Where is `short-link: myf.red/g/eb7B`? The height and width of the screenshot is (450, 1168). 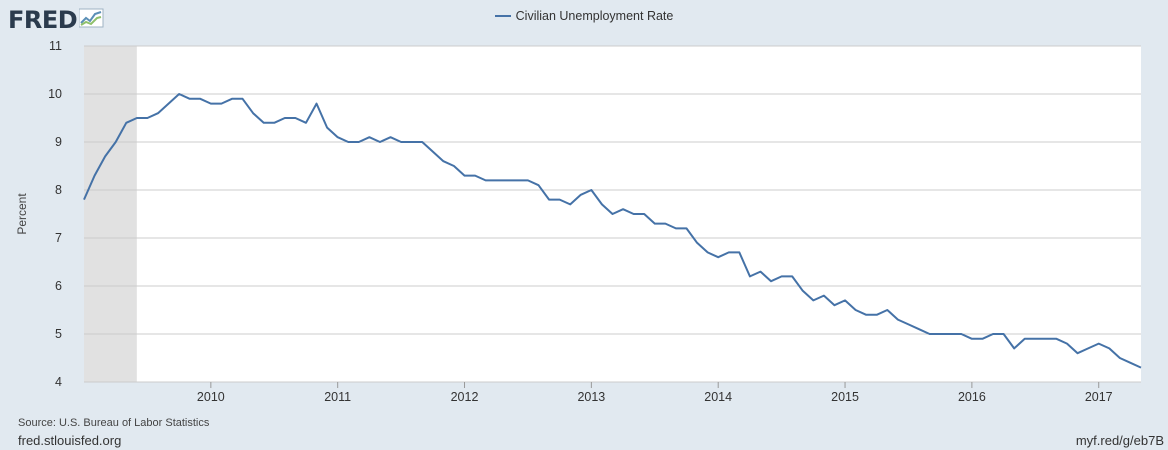
short-link: myf.red/g/eb7B is located at coordinates (1119, 440).